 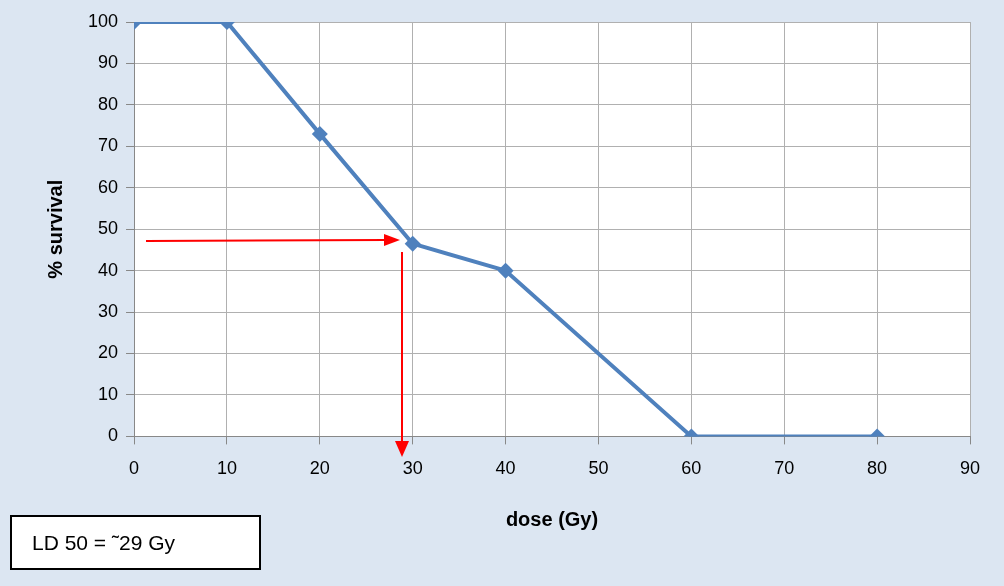 What do you see at coordinates (54, 229) in the screenshot?
I see `y-axis-title: % survival` at bounding box center [54, 229].